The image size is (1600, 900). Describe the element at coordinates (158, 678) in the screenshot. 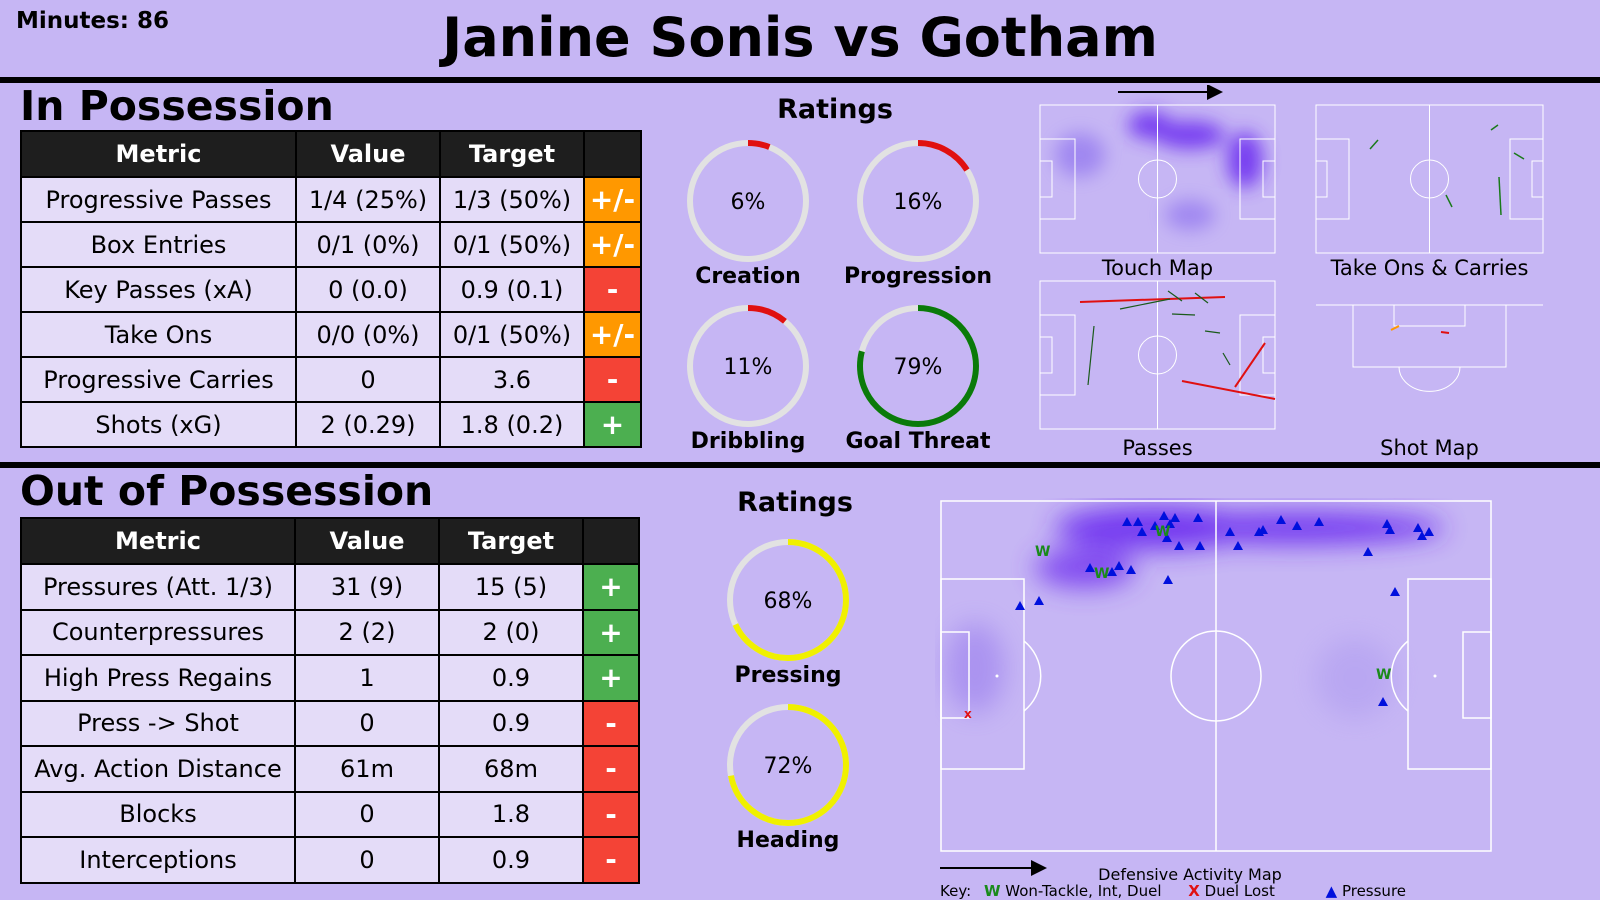

I see `metric-cell: High Press Regains` at that location.